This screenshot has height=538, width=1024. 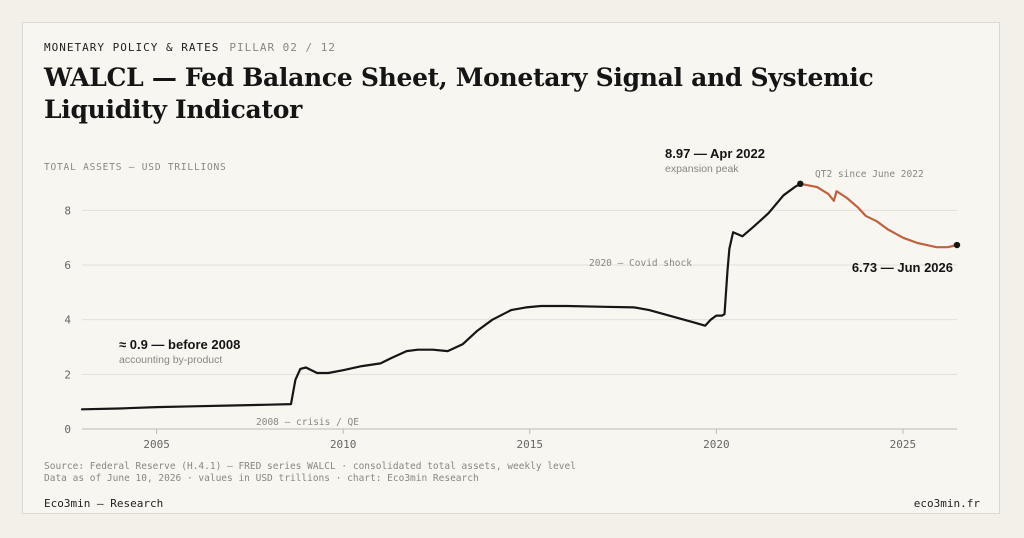 I want to click on x-tick-label: 2020, so click(x=716, y=444).